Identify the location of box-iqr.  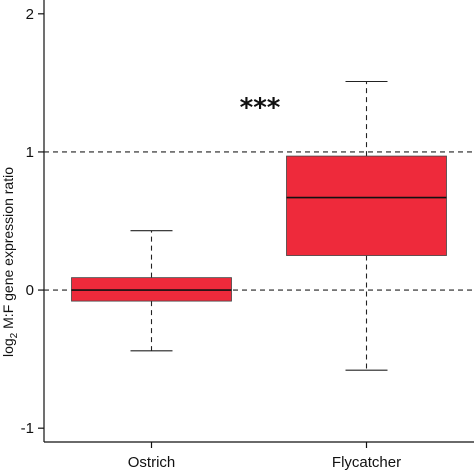
(366, 205).